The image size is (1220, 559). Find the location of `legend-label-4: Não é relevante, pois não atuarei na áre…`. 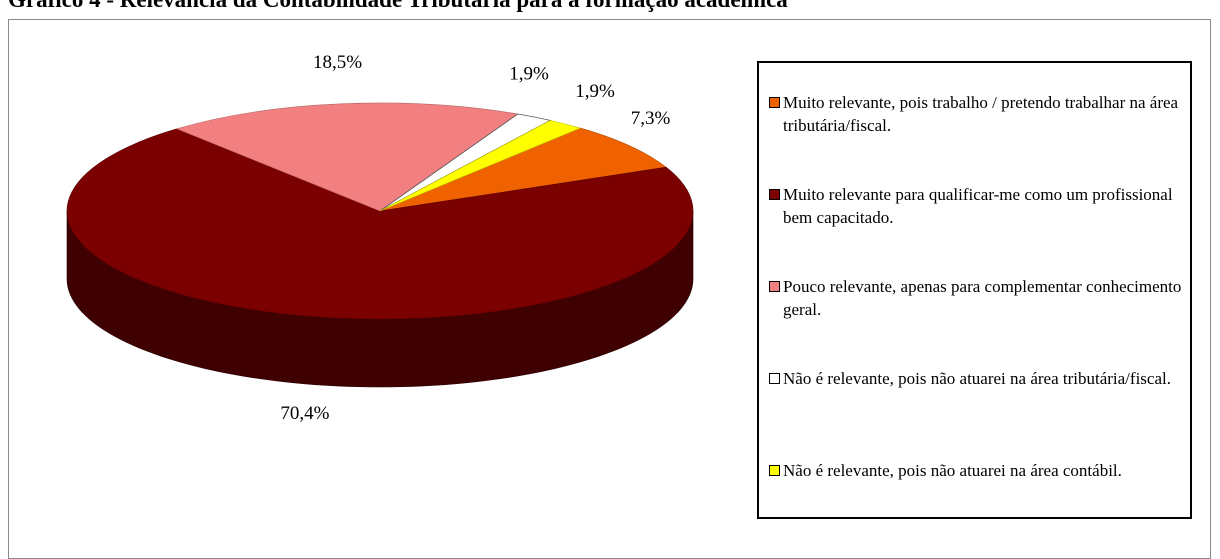

legend-label-4: Não é relevante, pois não atuarei na áre… is located at coordinates (952, 470).